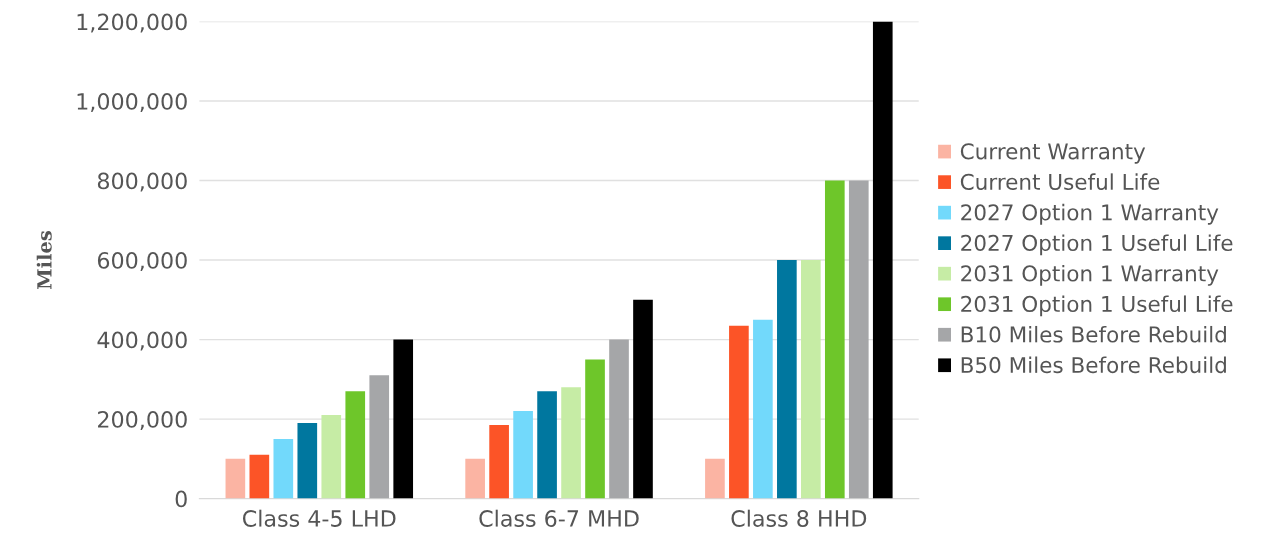  Describe the element at coordinates (1093, 334) in the screenshot. I see `legend-label: B10 Miles Before Rebuild` at that location.